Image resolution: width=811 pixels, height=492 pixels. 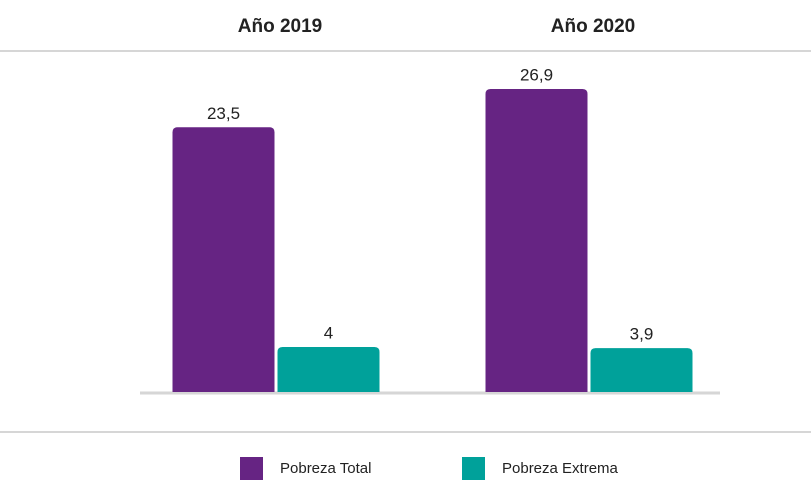 I want to click on value-label: 23,5, so click(x=223, y=113).